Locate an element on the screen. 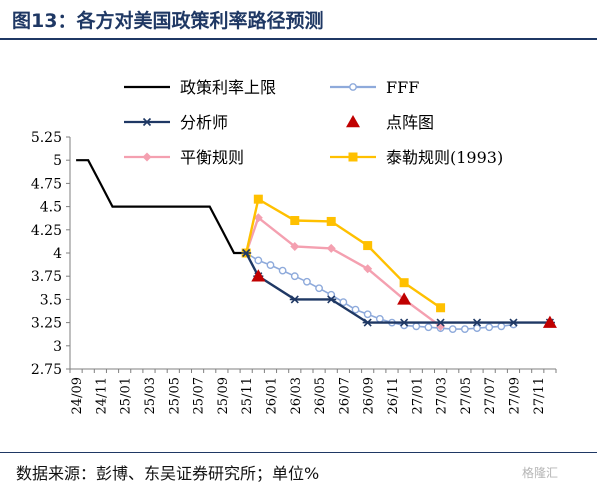 The height and width of the screenshot is (492, 597). x-tick-label: 26/09 is located at coordinates (369, 395).